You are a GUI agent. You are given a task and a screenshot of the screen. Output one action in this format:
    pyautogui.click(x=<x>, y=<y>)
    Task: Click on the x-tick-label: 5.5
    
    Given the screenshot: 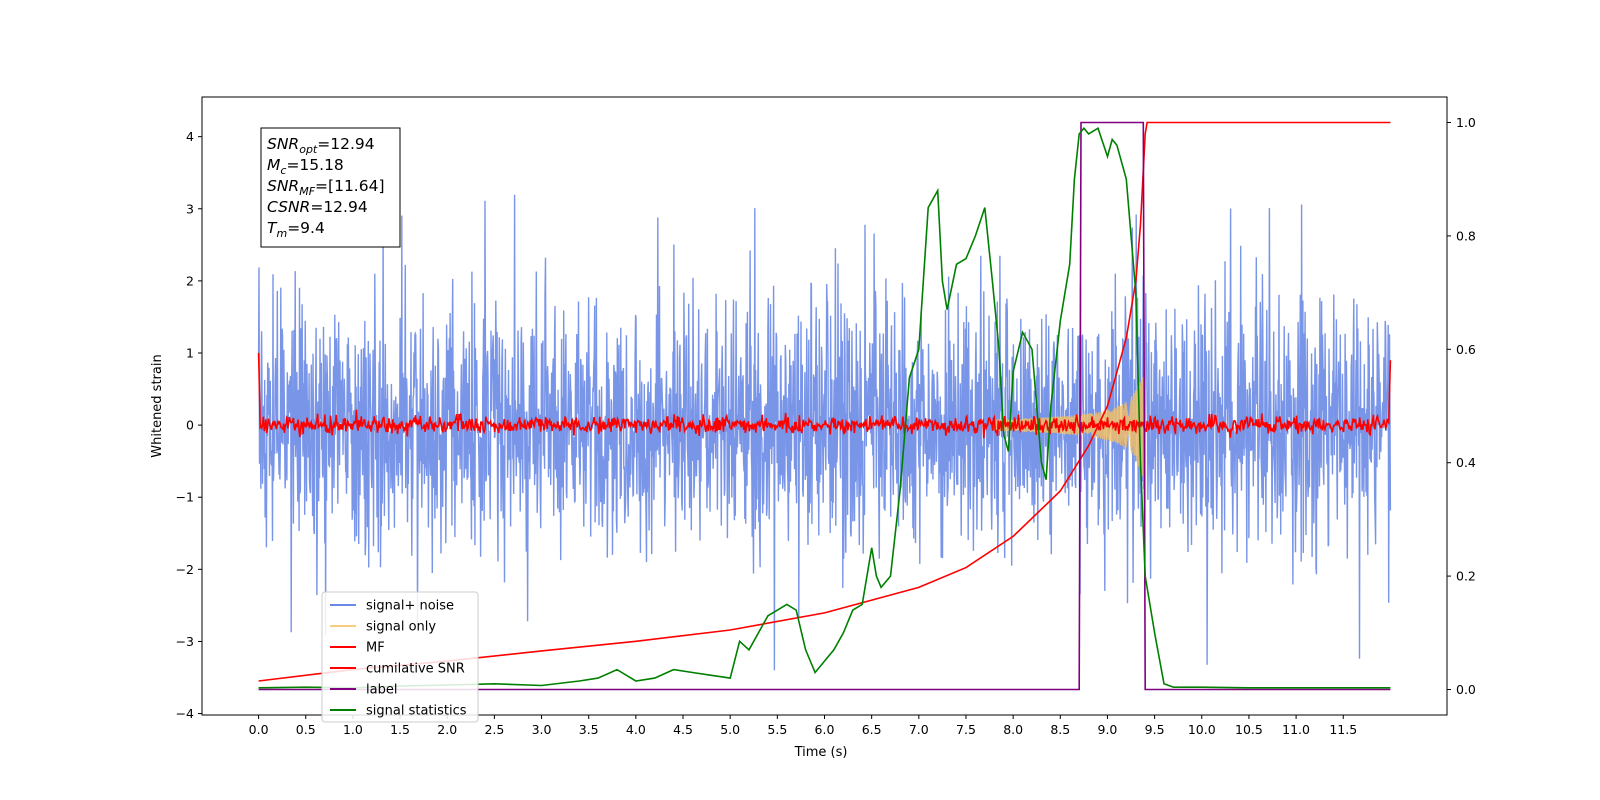 What is the action you would take?
    pyautogui.click(x=777, y=729)
    